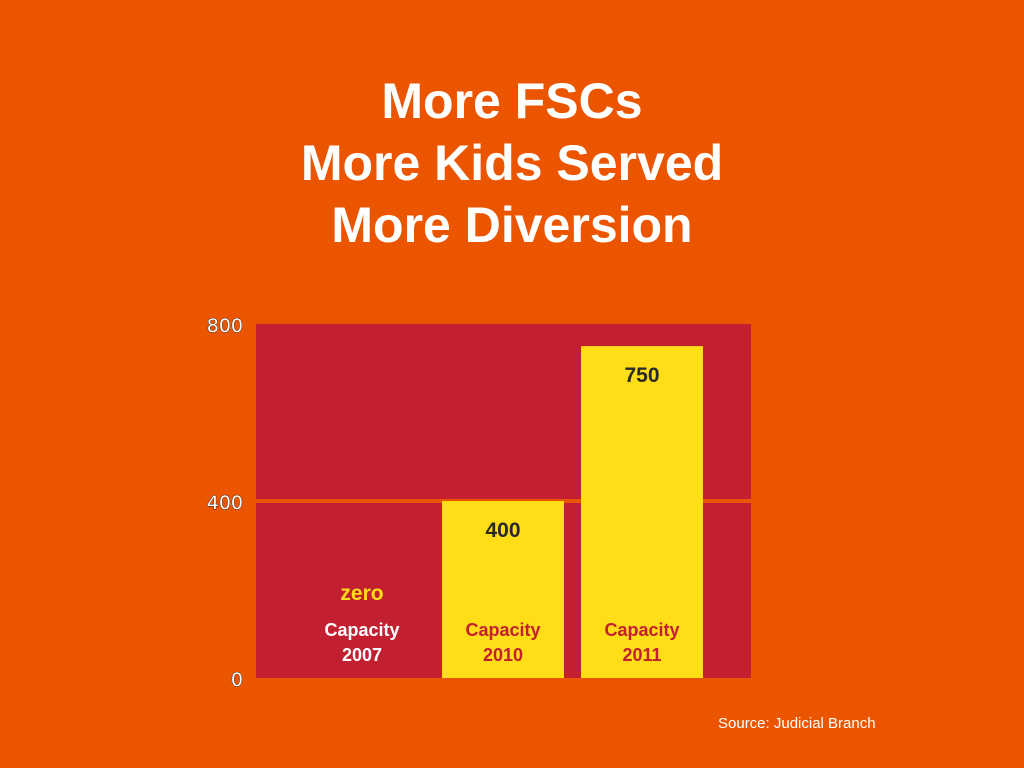  I want to click on data-label-0: zero, so click(361, 593).